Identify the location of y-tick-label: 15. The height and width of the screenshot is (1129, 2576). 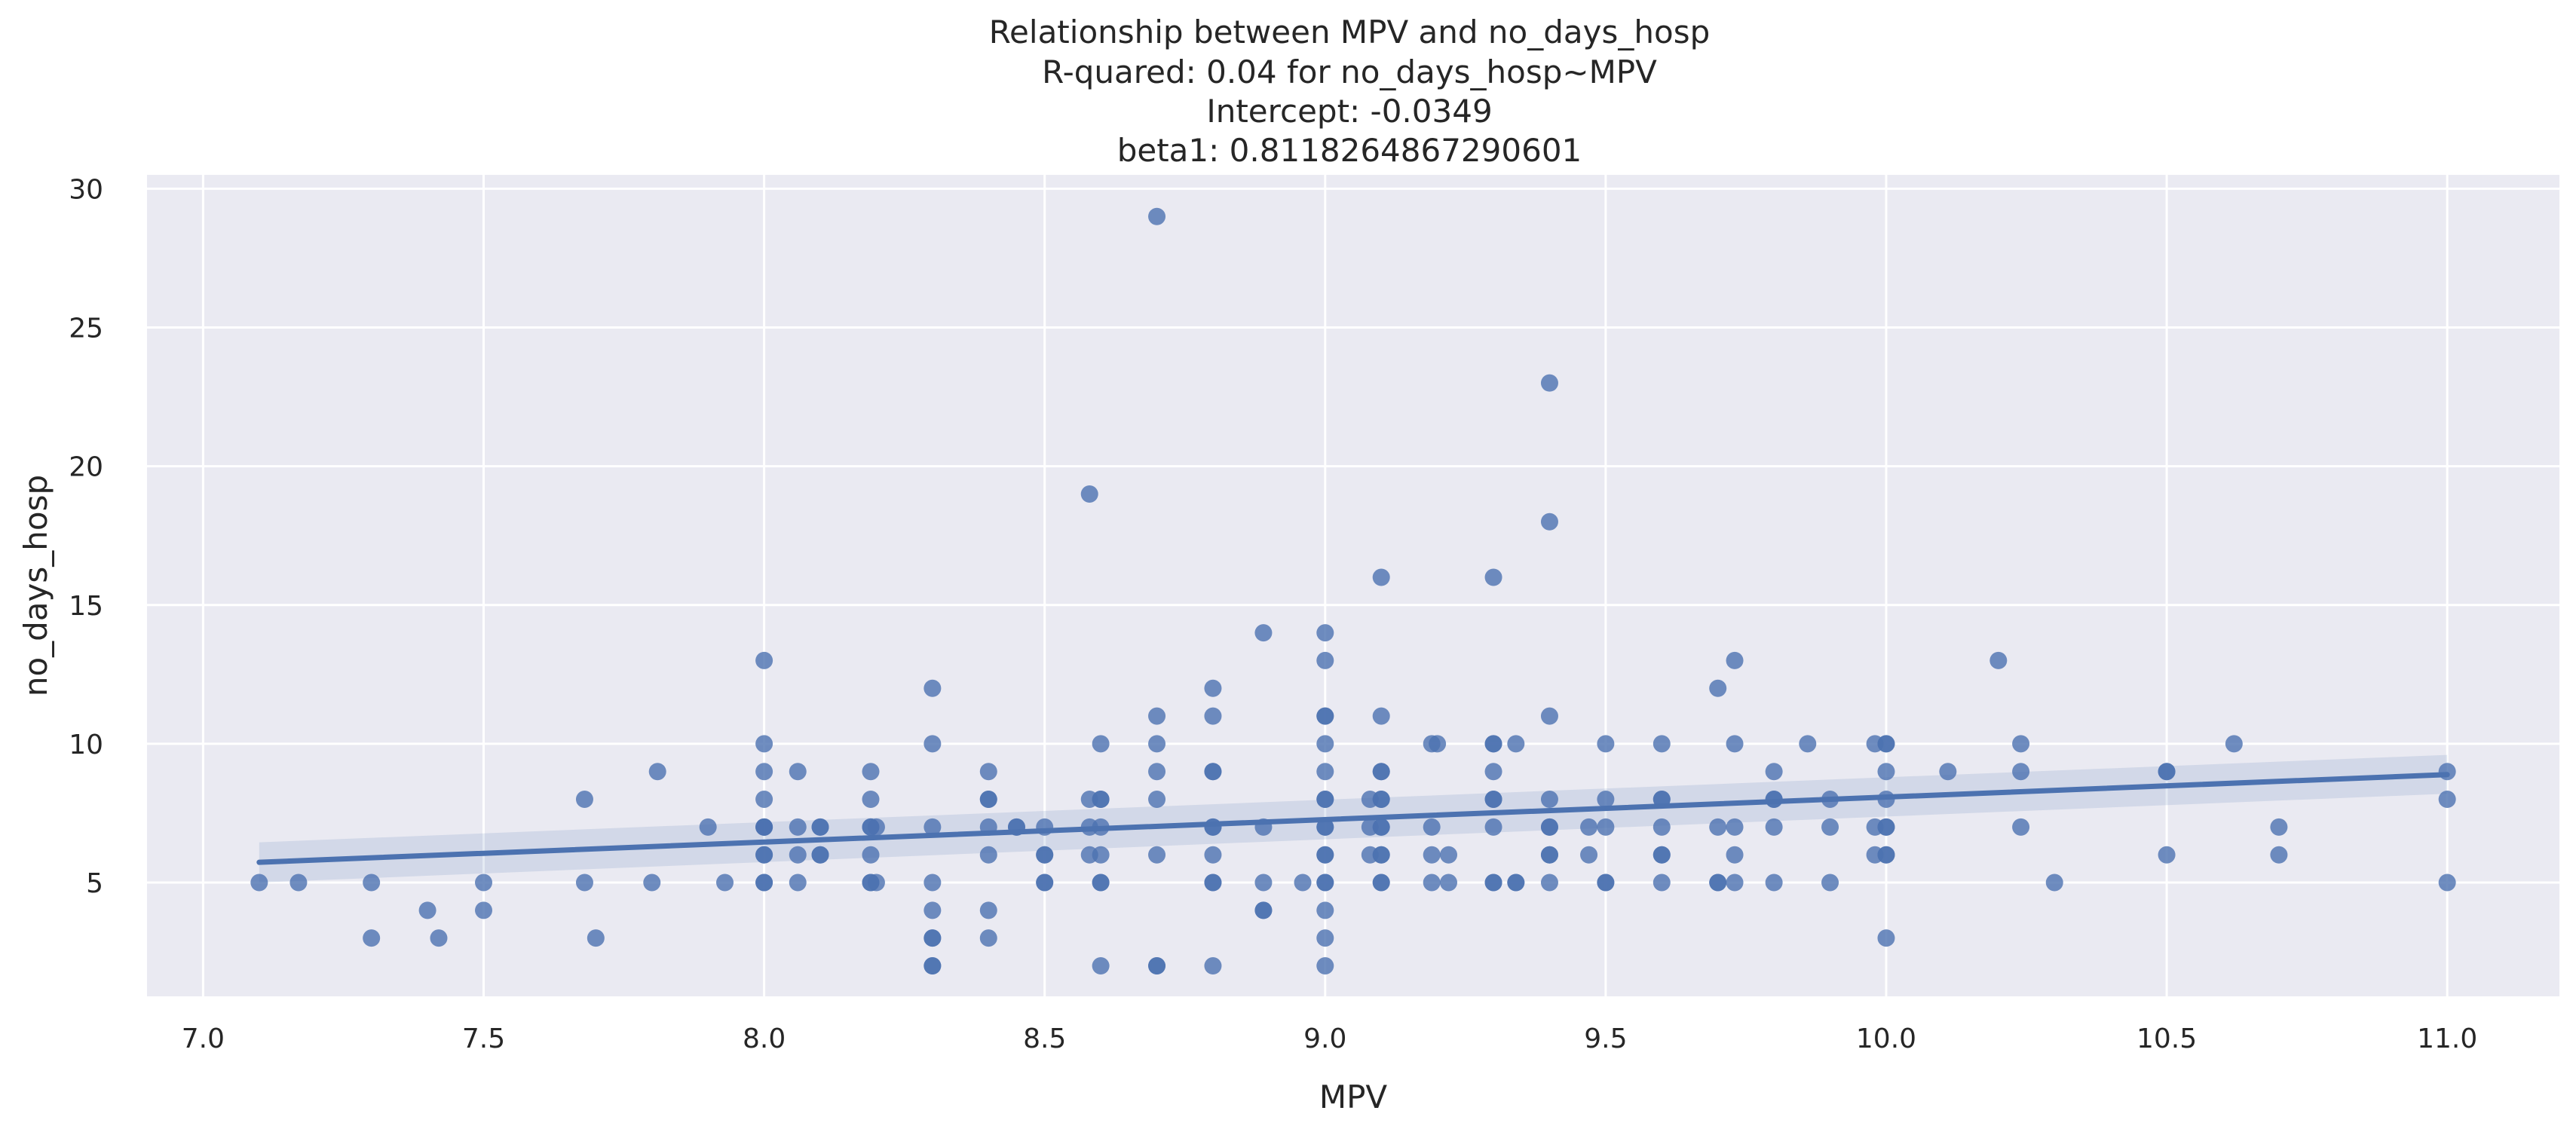
(86, 606).